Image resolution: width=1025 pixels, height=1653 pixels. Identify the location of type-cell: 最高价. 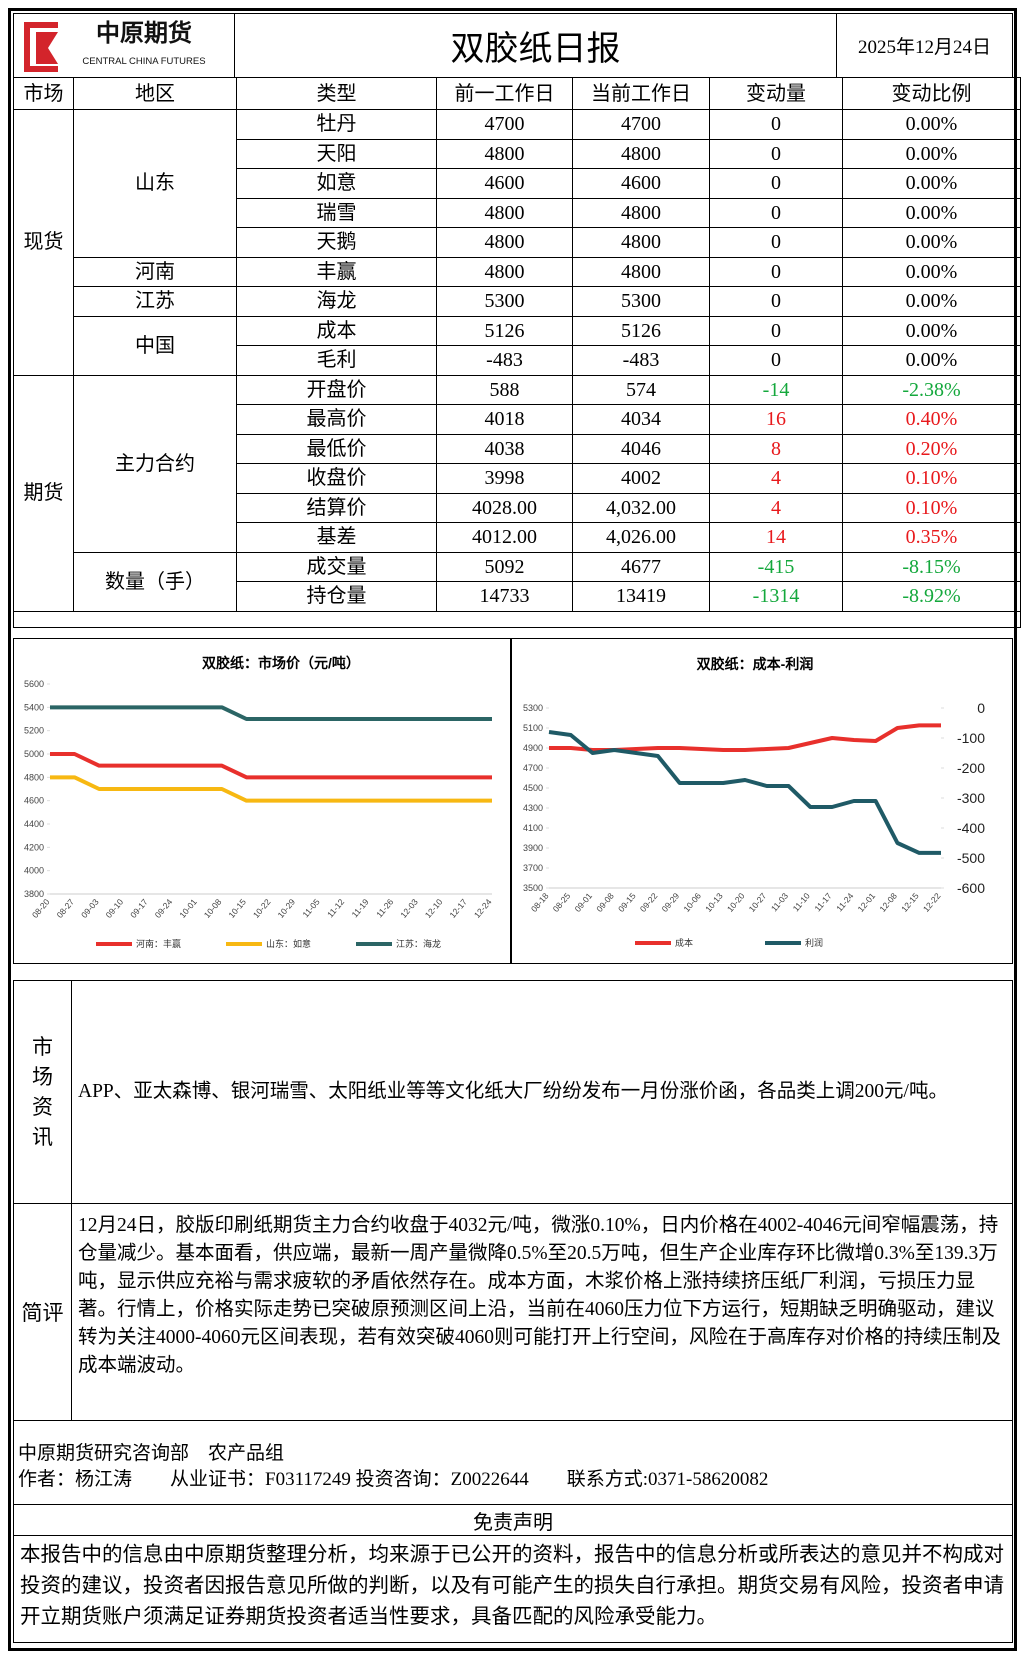
(336, 419).